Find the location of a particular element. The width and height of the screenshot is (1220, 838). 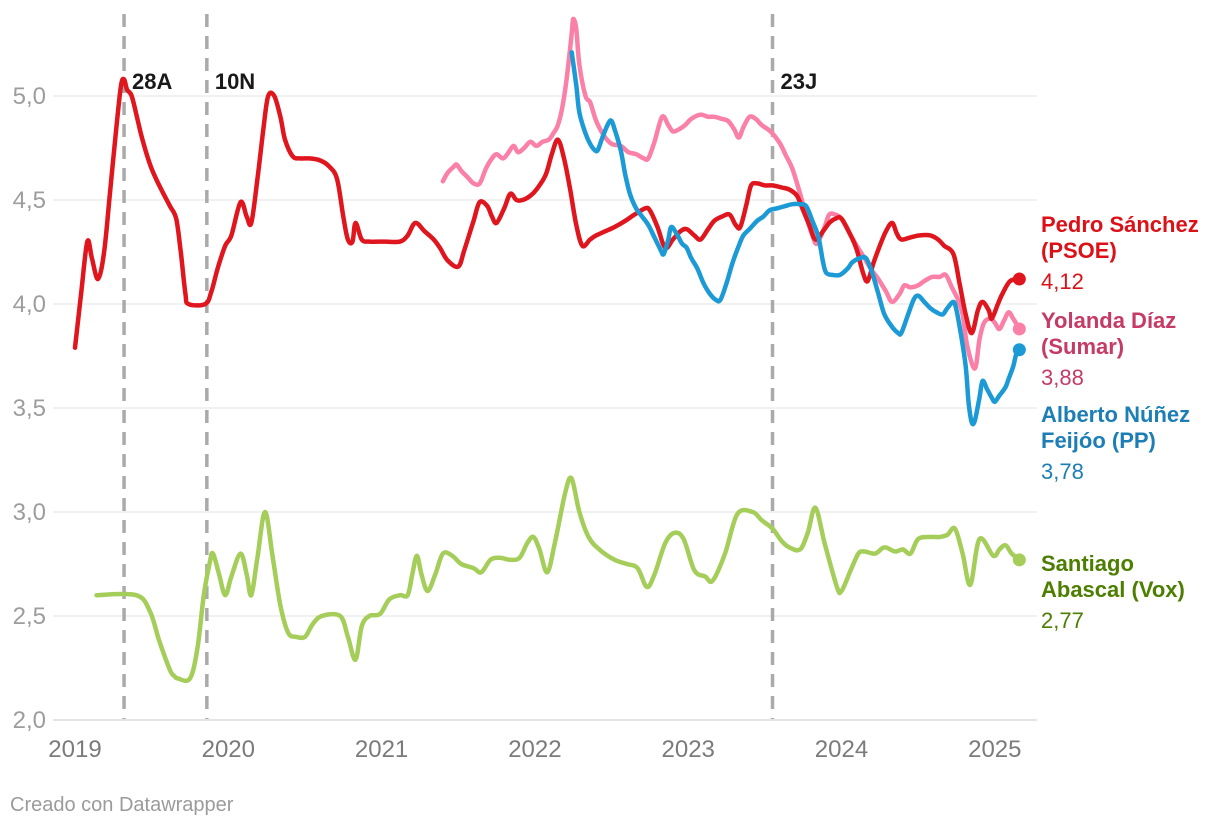

datawrapper-credit: Creado con Datawrapper is located at coordinates (122, 805).